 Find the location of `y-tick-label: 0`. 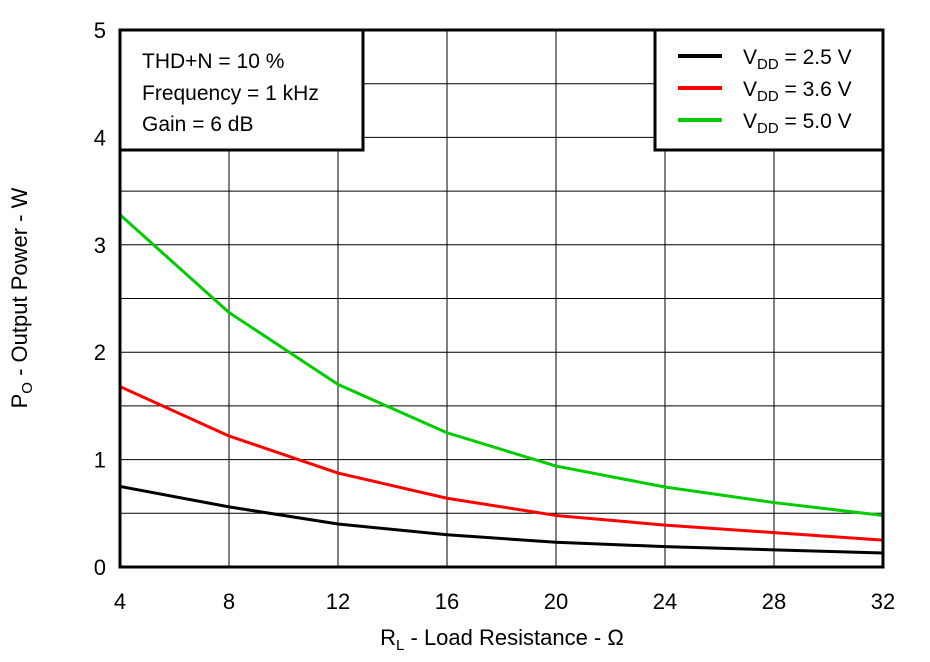

y-tick-label: 0 is located at coordinates (100, 567).